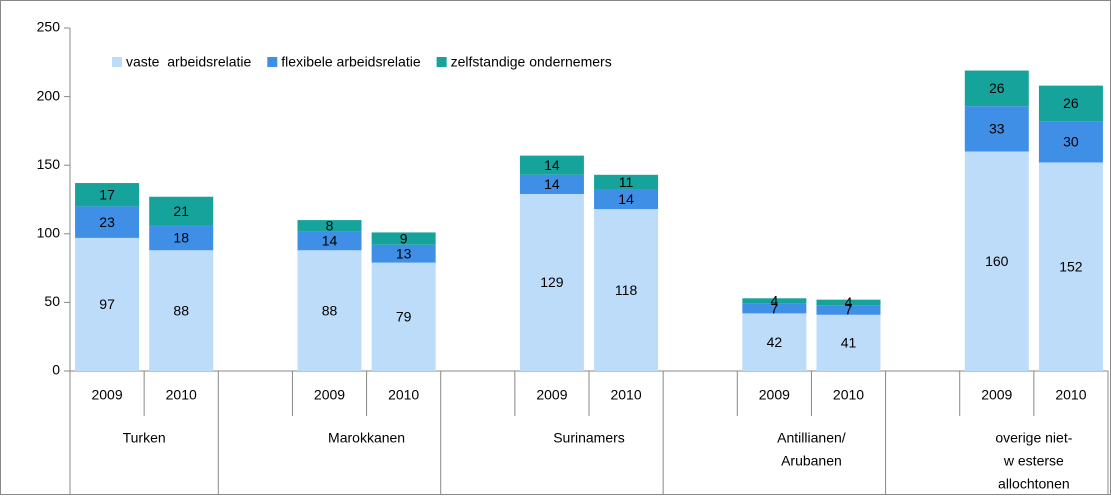  I want to click on data-label: 42, so click(775, 342).